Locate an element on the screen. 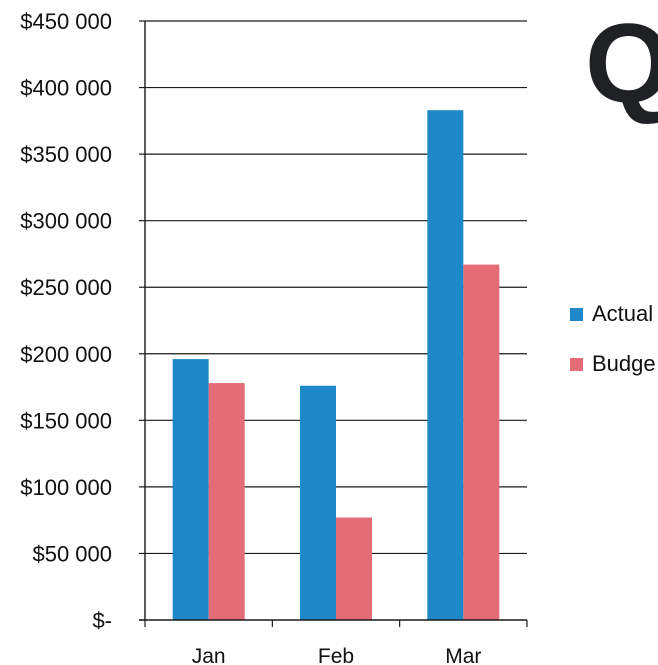 The width and height of the screenshot is (658, 665). y-tick-label: $50 000 is located at coordinates (72, 553).